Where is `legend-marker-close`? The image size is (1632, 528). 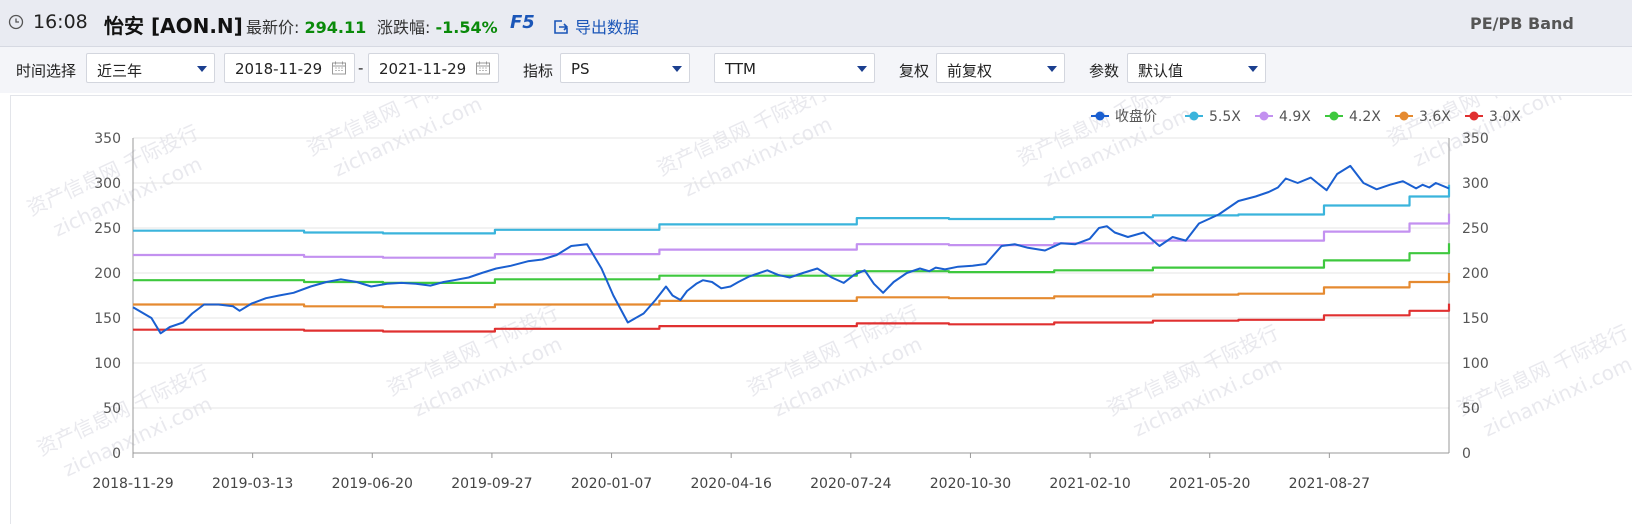 legend-marker-close is located at coordinates (1100, 116).